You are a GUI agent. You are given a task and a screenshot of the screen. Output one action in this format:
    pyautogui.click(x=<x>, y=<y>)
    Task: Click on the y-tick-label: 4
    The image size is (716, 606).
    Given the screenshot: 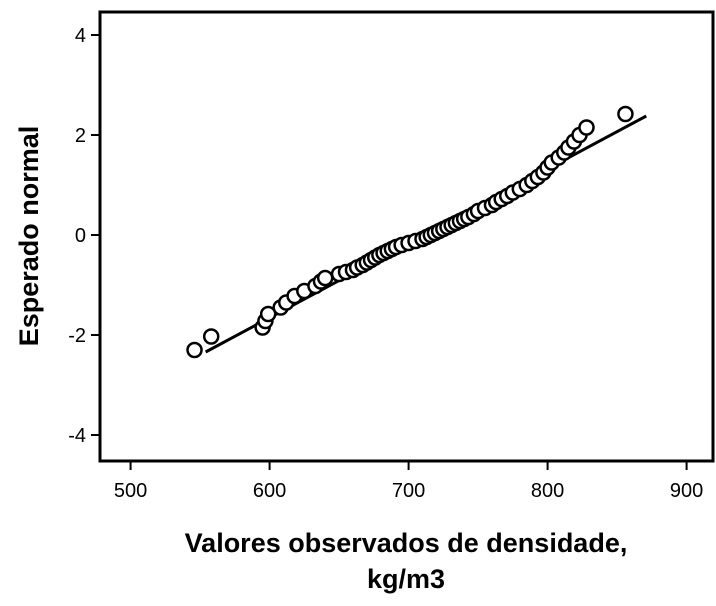 What is the action you would take?
    pyautogui.click(x=80, y=36)
    